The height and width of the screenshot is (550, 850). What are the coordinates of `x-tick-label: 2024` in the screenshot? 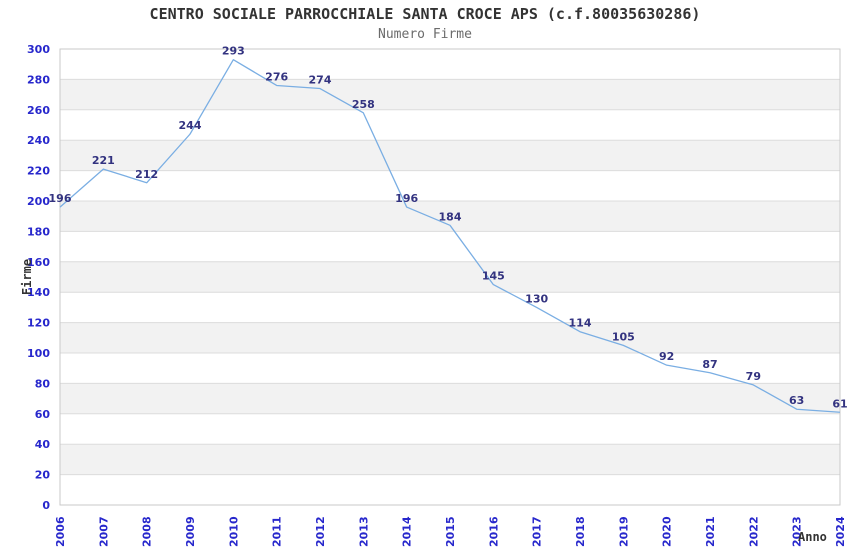 It's located at (840, 531).